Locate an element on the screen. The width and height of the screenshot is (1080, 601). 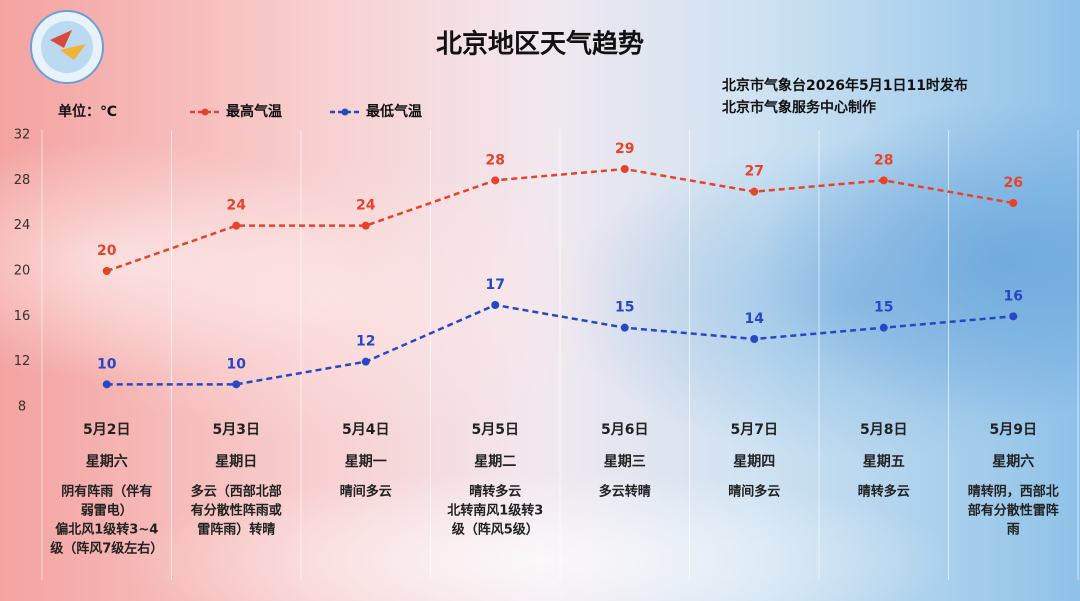
y-tick-label: 8 is located at coordinates (22, 407).